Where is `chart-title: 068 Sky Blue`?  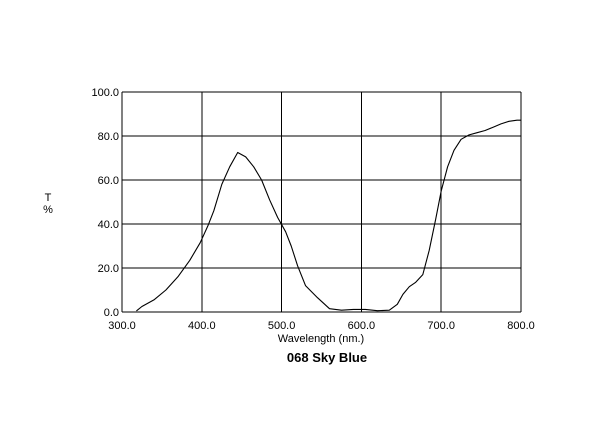 chart-title: 068 Sky Blue is located at coordinates (327, 357).